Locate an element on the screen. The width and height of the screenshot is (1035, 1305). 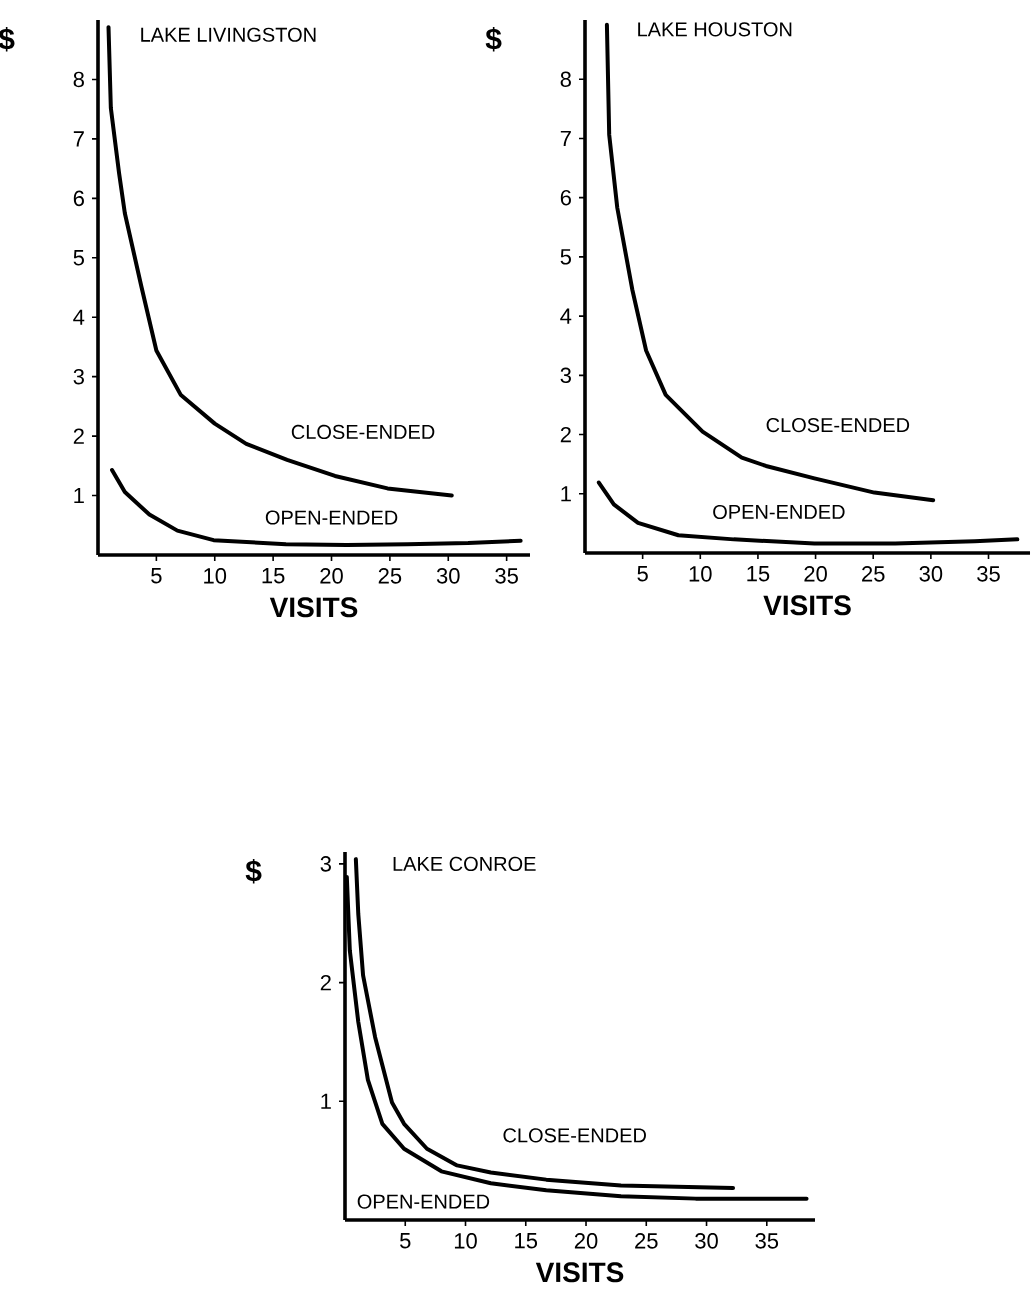
chart-title: LAKE CONROE is located at coordinates (464, 863).